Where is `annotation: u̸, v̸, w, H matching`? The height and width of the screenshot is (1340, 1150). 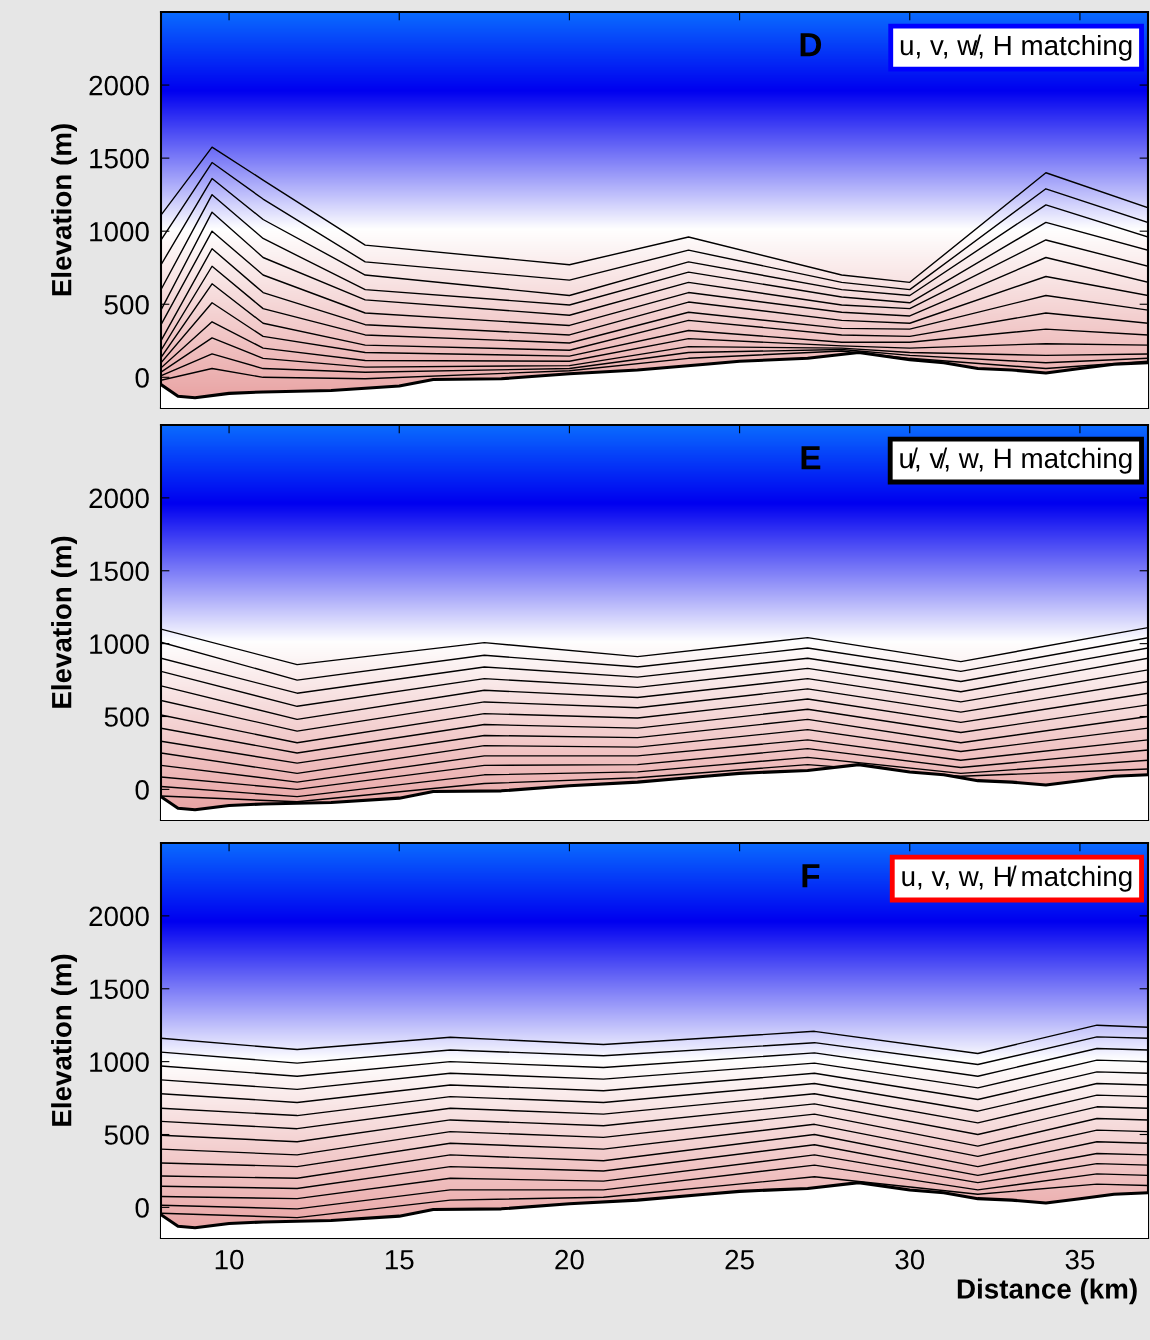
annotation: u̸, v̸, w, H matching is located at coordinates (1016, 460).